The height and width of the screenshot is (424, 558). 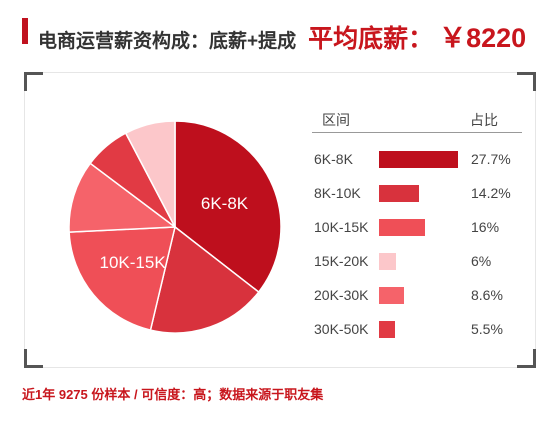 What do you see at coordinates (123, 197) in the screenshot?
I see `pie-slice-20k-30k` at bounding box center [123, 197].